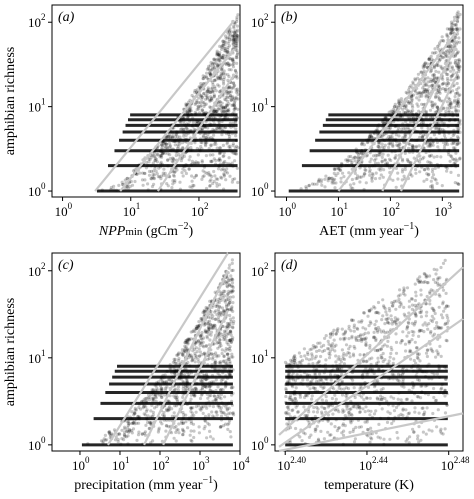  What do you see at coordinates (288, 210) in the screenshot?
I see `x-tick-label: 100` at bounding box center [288, 210].